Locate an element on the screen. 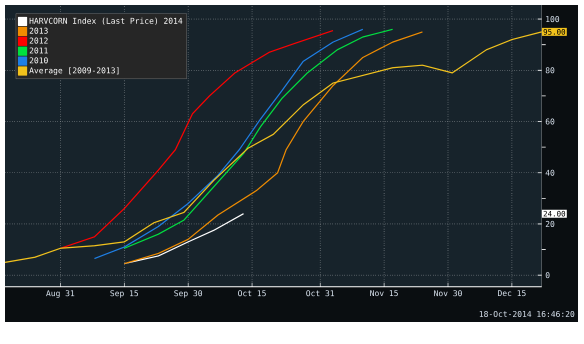  line-series is located at coordinates (184, 238).